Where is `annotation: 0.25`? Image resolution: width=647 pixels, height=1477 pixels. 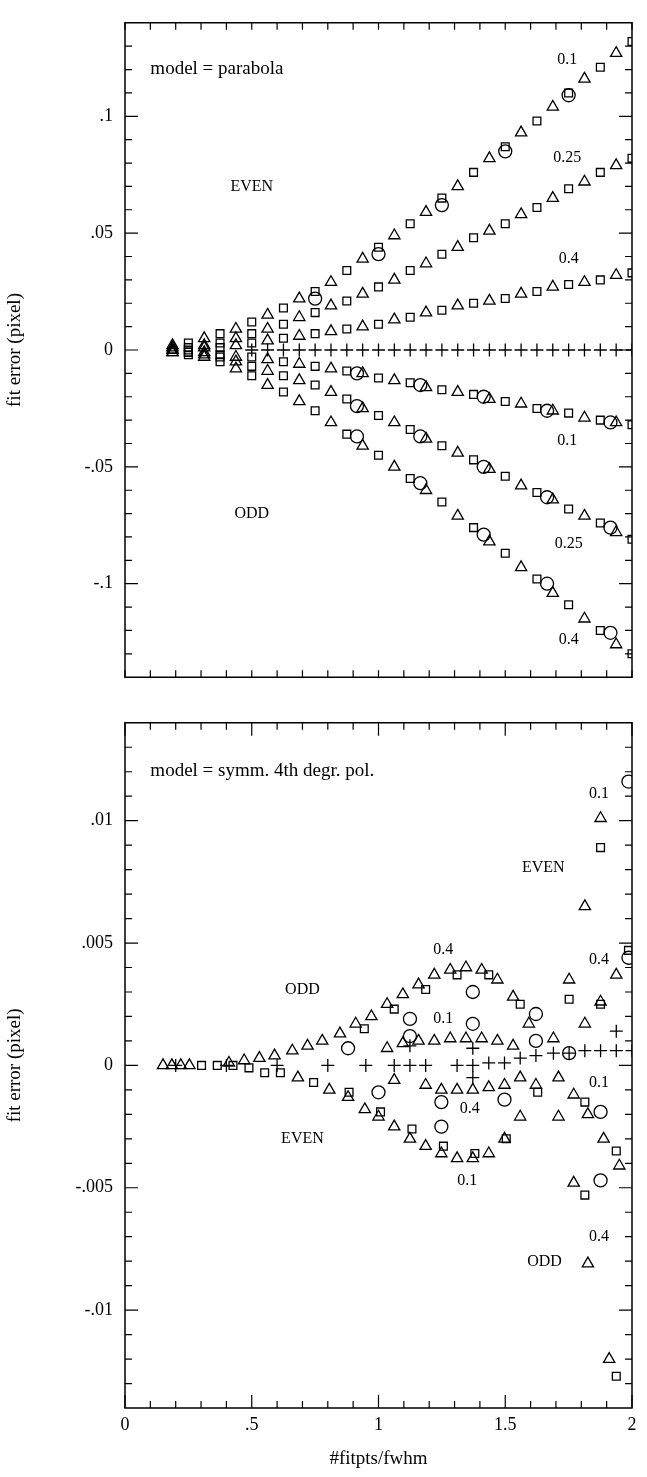 annotation: 0.25 is located at coordinates (567, 157).